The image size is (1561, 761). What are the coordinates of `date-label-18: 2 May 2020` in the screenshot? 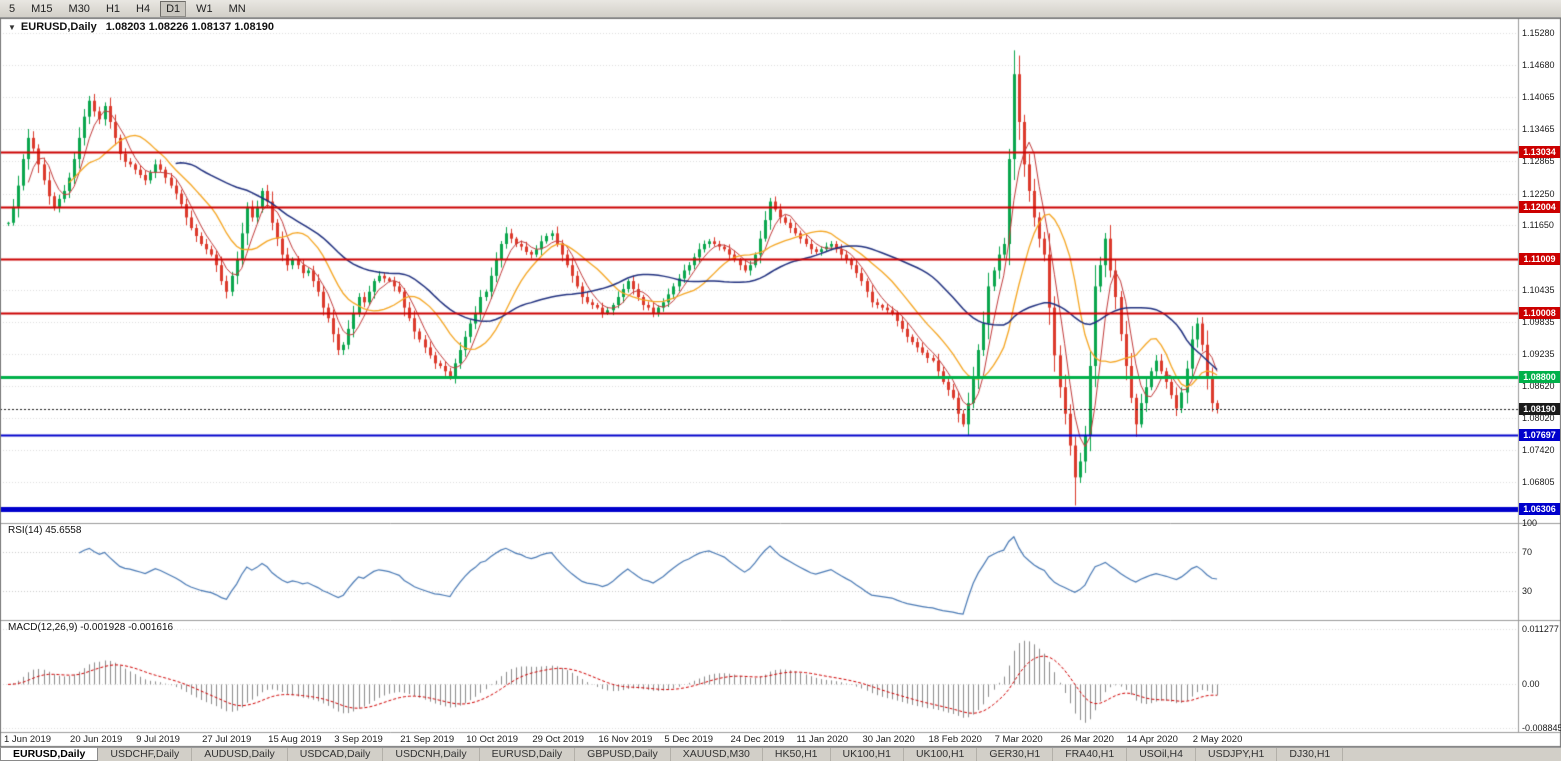 It's located at (1217, 739).